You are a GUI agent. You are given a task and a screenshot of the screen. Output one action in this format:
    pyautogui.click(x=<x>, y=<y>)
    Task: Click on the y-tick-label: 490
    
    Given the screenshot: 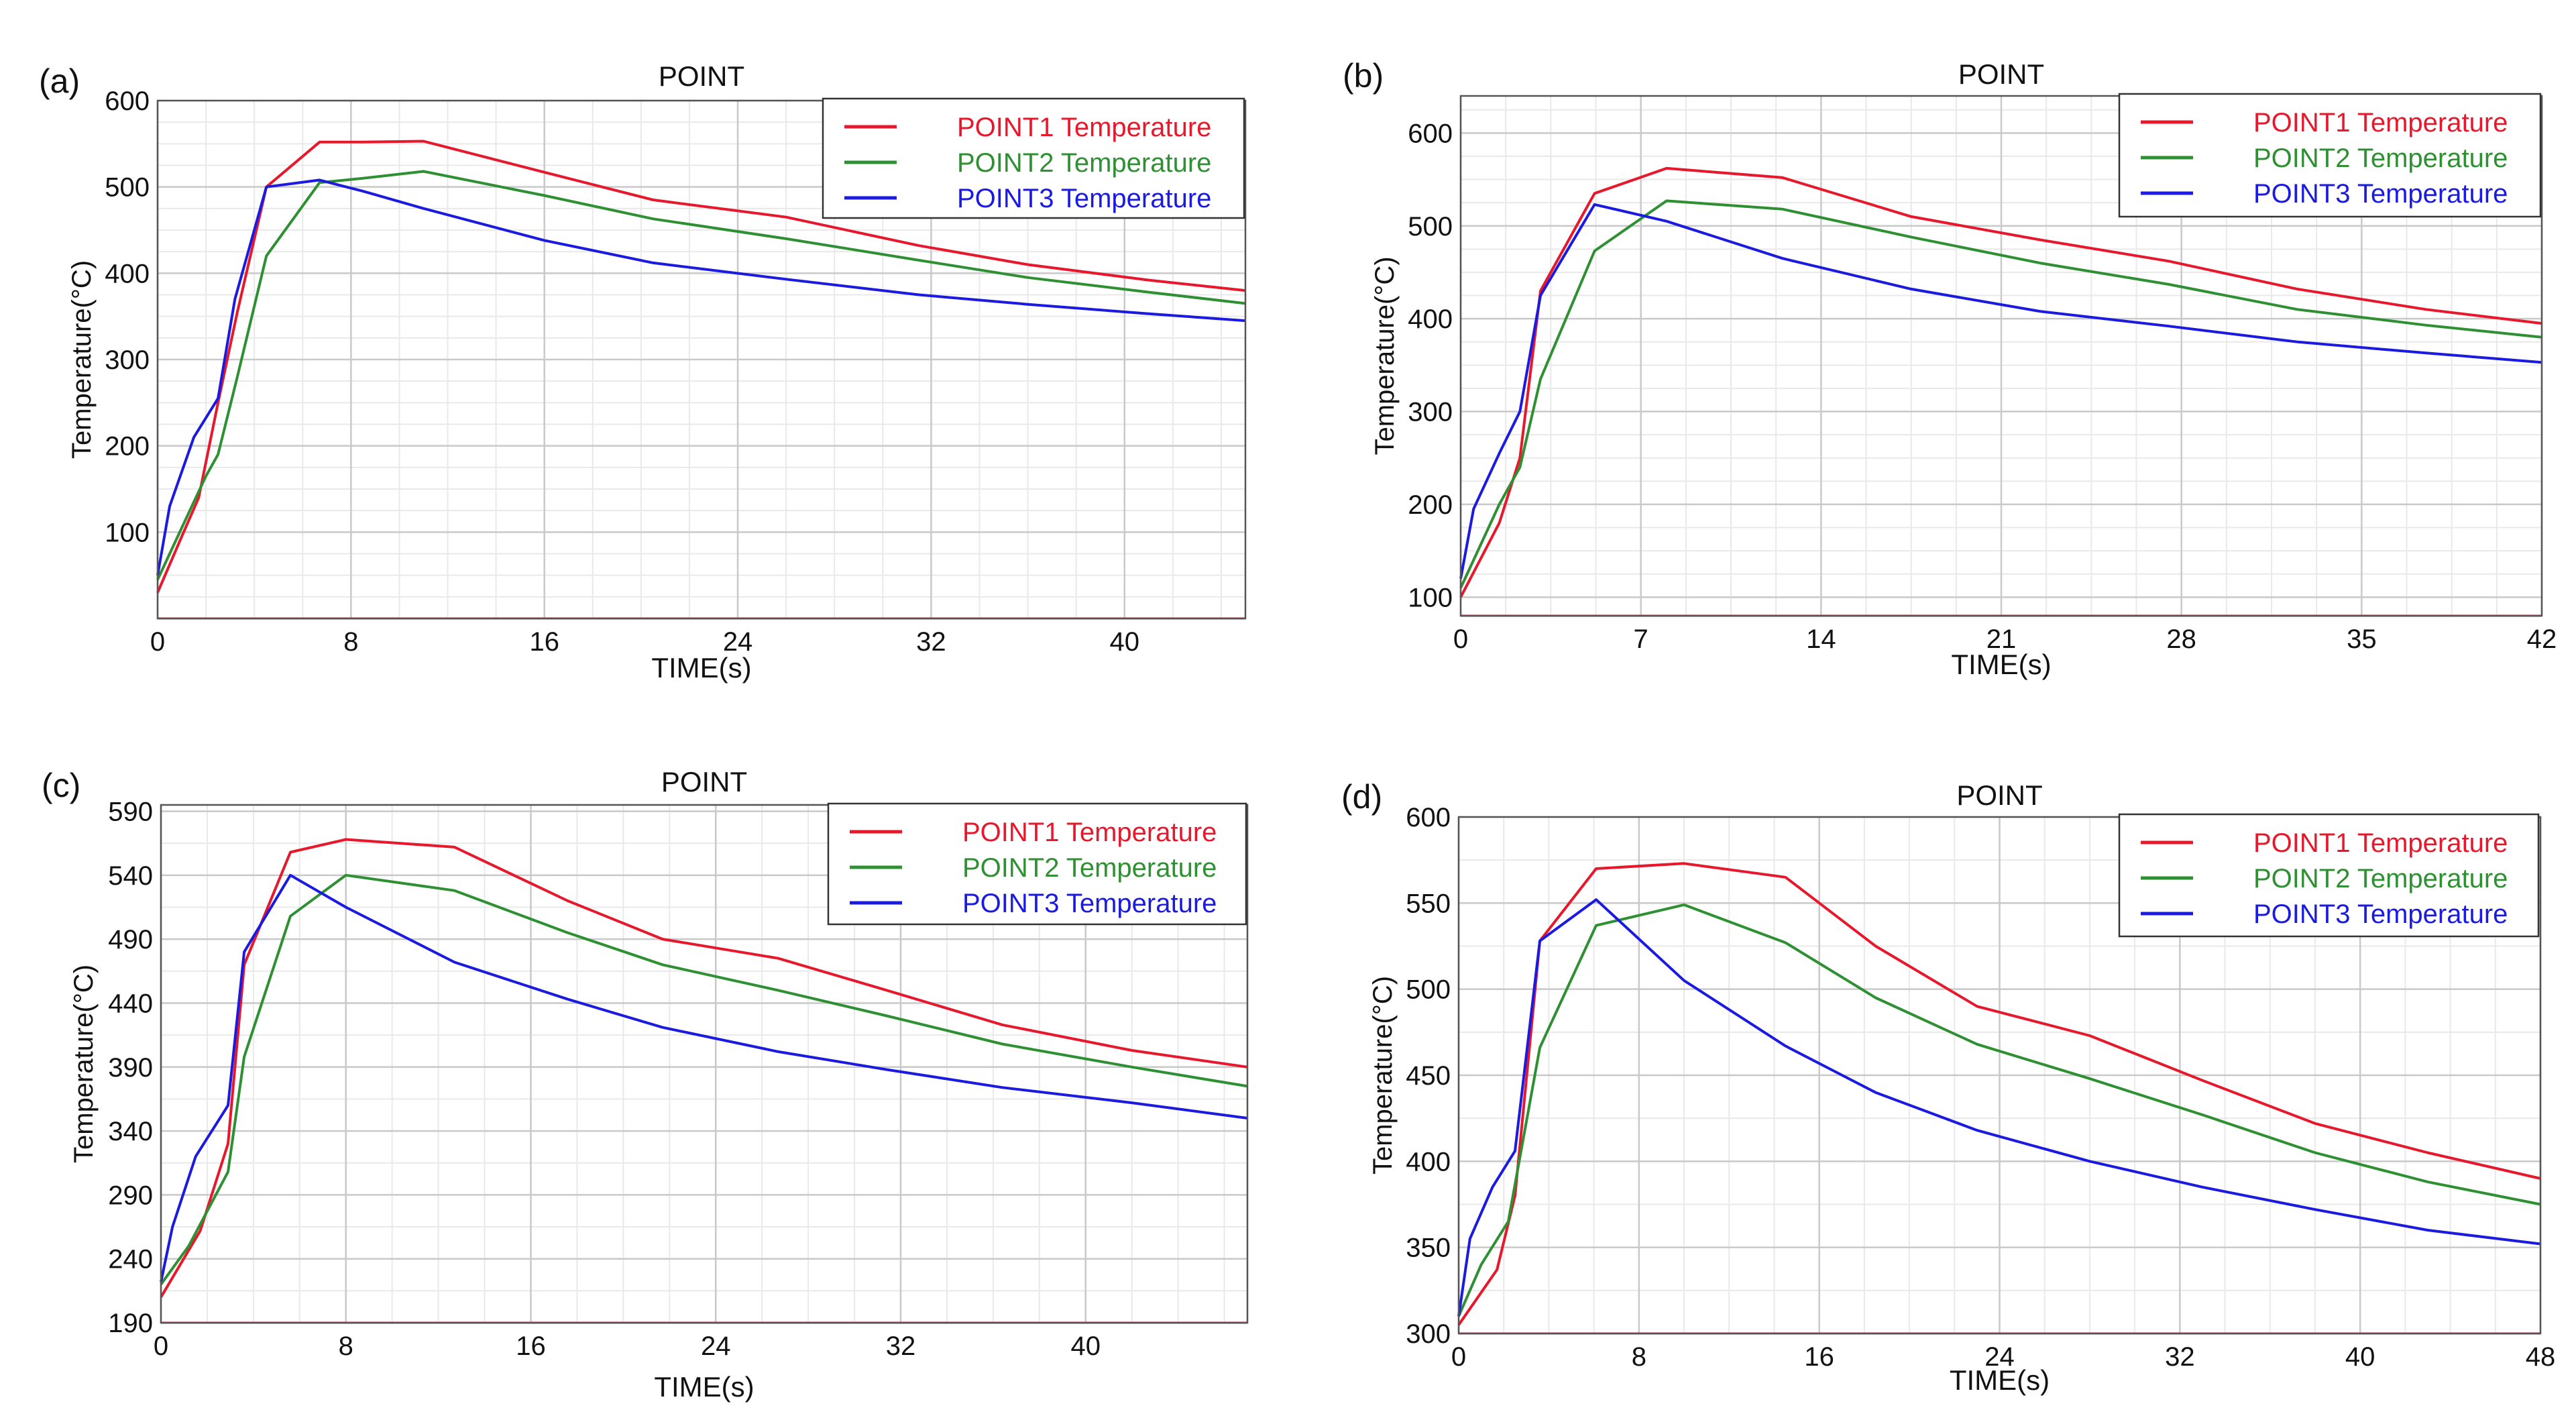 What is the action you would take?
    pyautogui.click(x=130, y=939)
    